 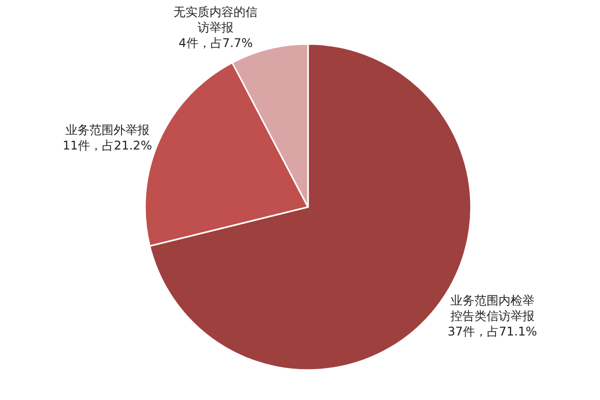 I want to click on slice-label: 业务范围内检举控告类信访举报, so click(x=492, y=309).